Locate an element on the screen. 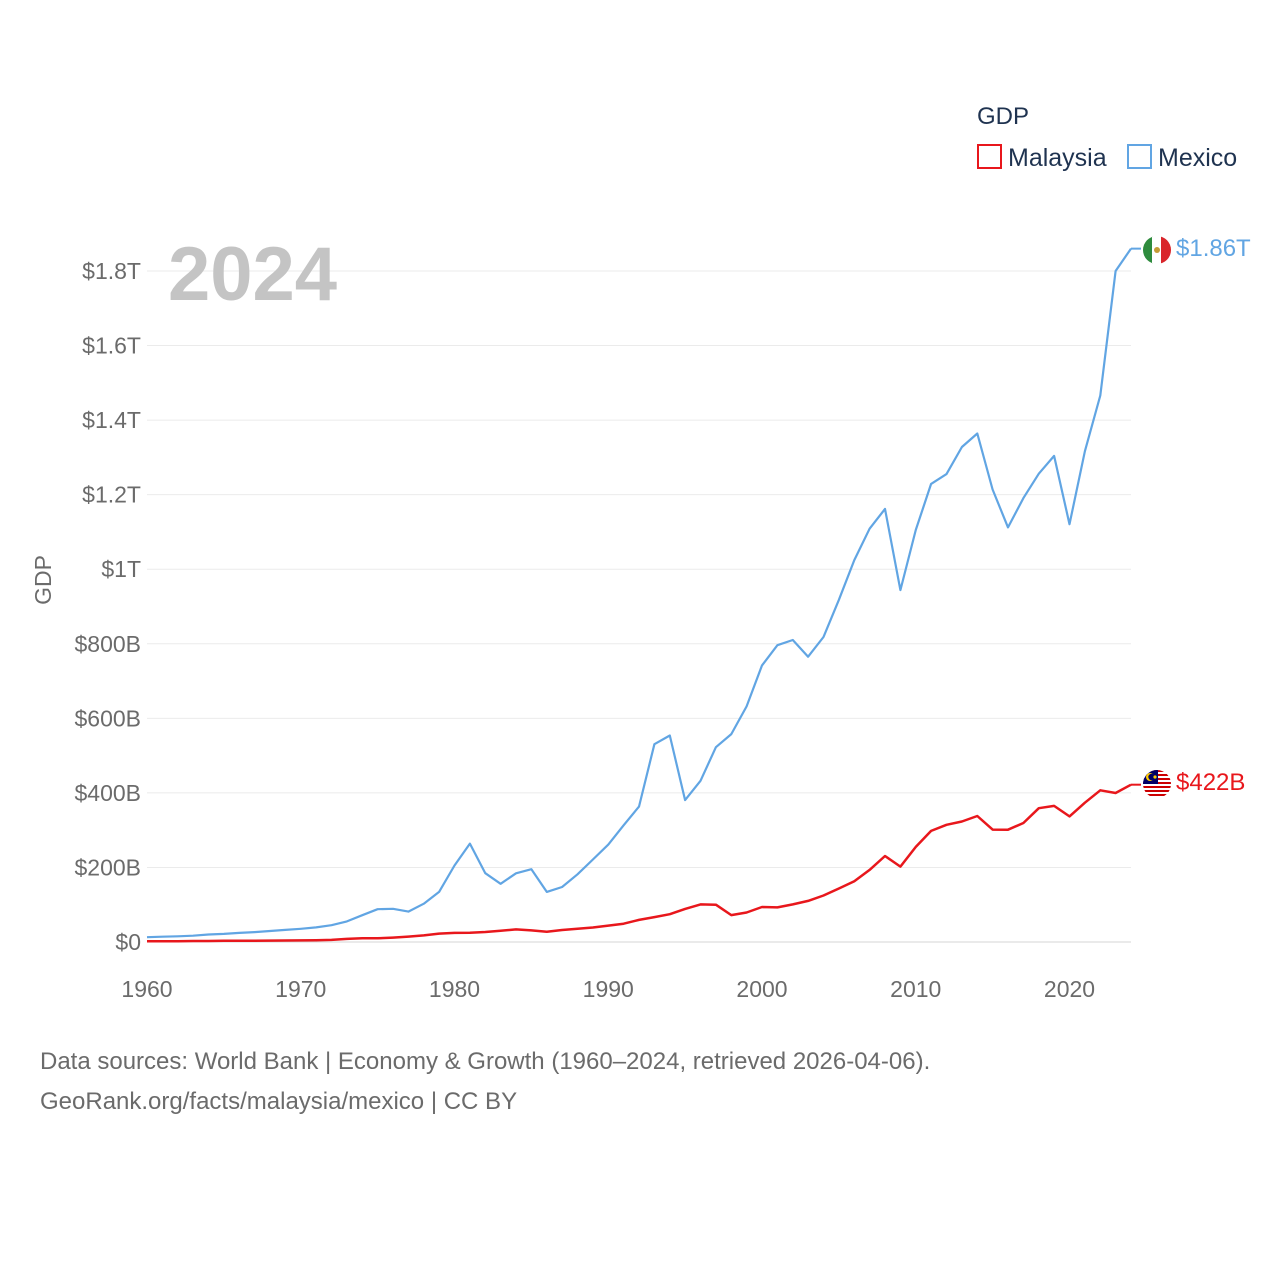 The image size is (1280, 1280). malaysia-flag-icon is located at coordinates (1157, 784).